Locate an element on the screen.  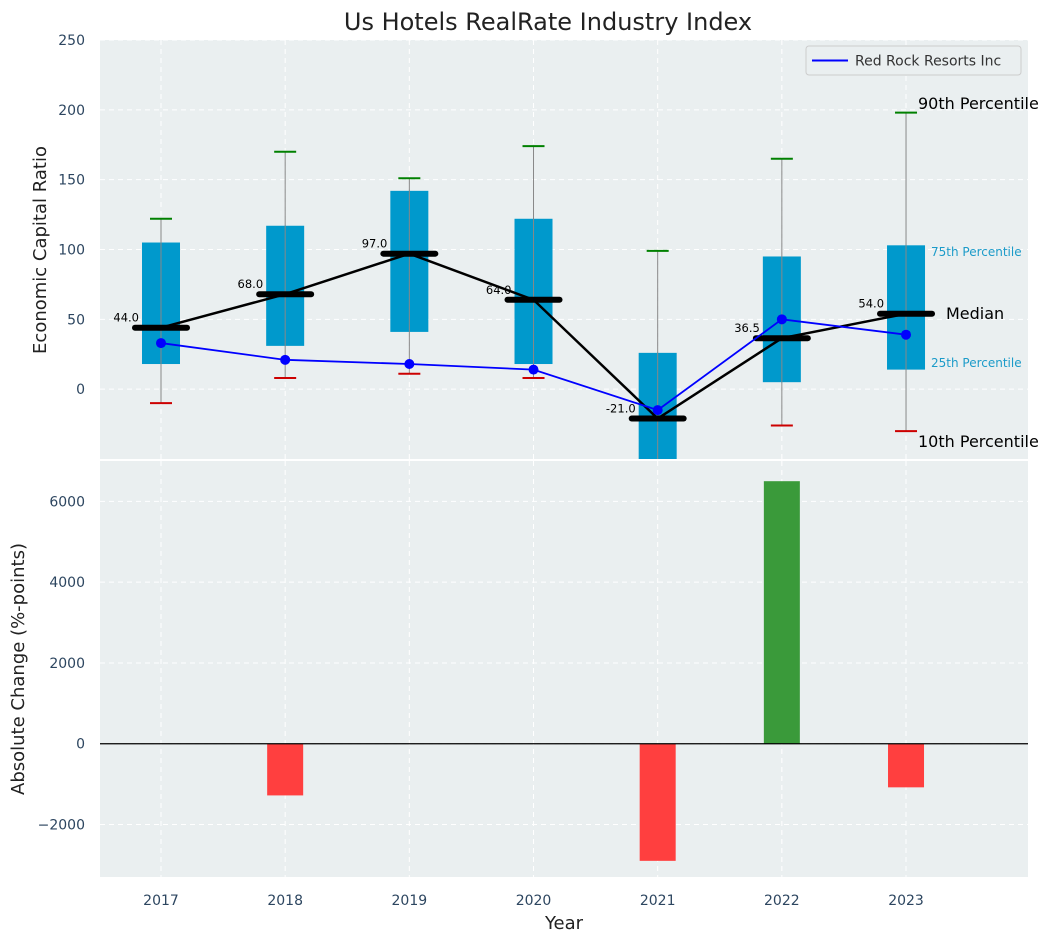
x-tick-label: 2023 is located at coordinates (906, 901).